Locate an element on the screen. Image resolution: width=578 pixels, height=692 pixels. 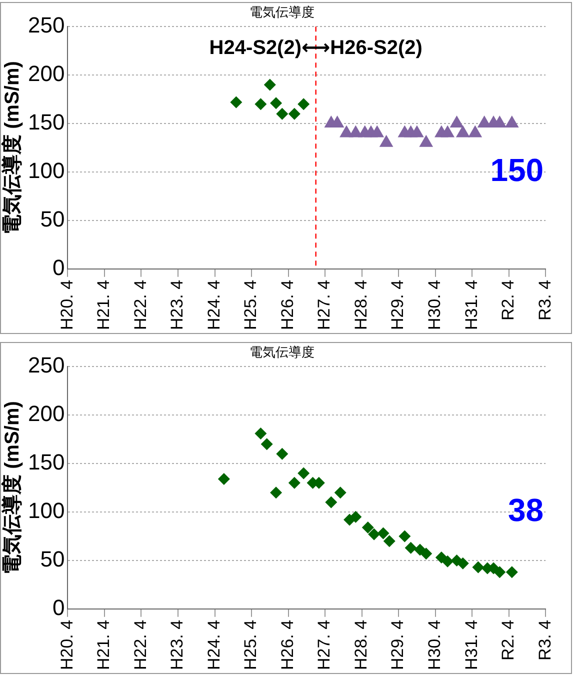
annotation: H24-S2(2)⟷H26-S2(2) is located at coordinates (315, 48).